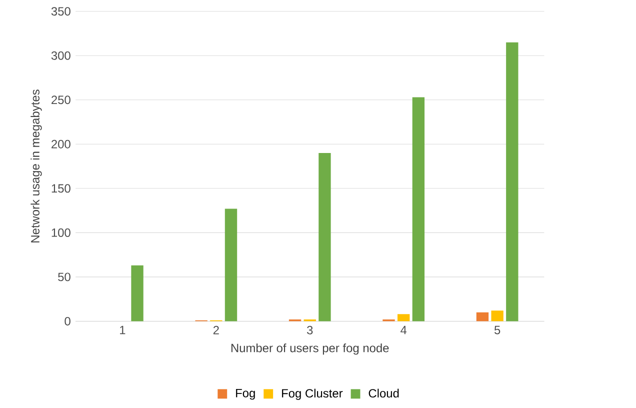 Image resolution: width=636 pixels, height=408 pixels. I want to click on legend-label: Fog Cluster, so click(312, 394).